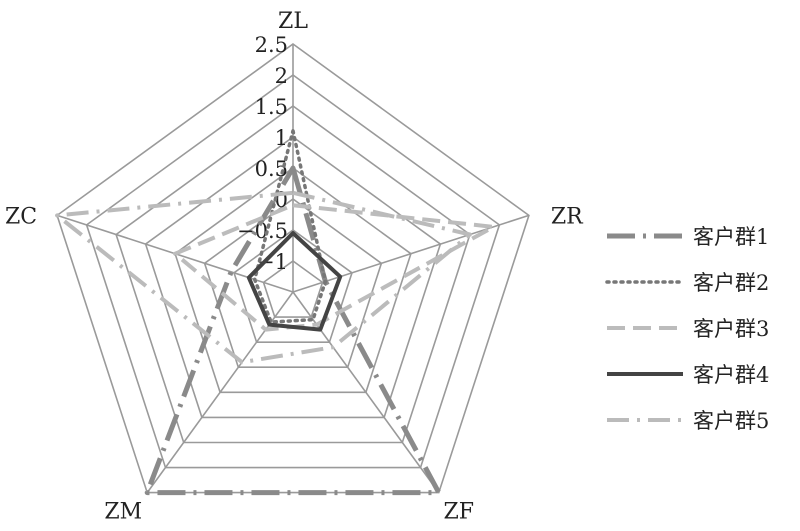  I want to click on legend-label-5: 客户群5, so click(731, 421).